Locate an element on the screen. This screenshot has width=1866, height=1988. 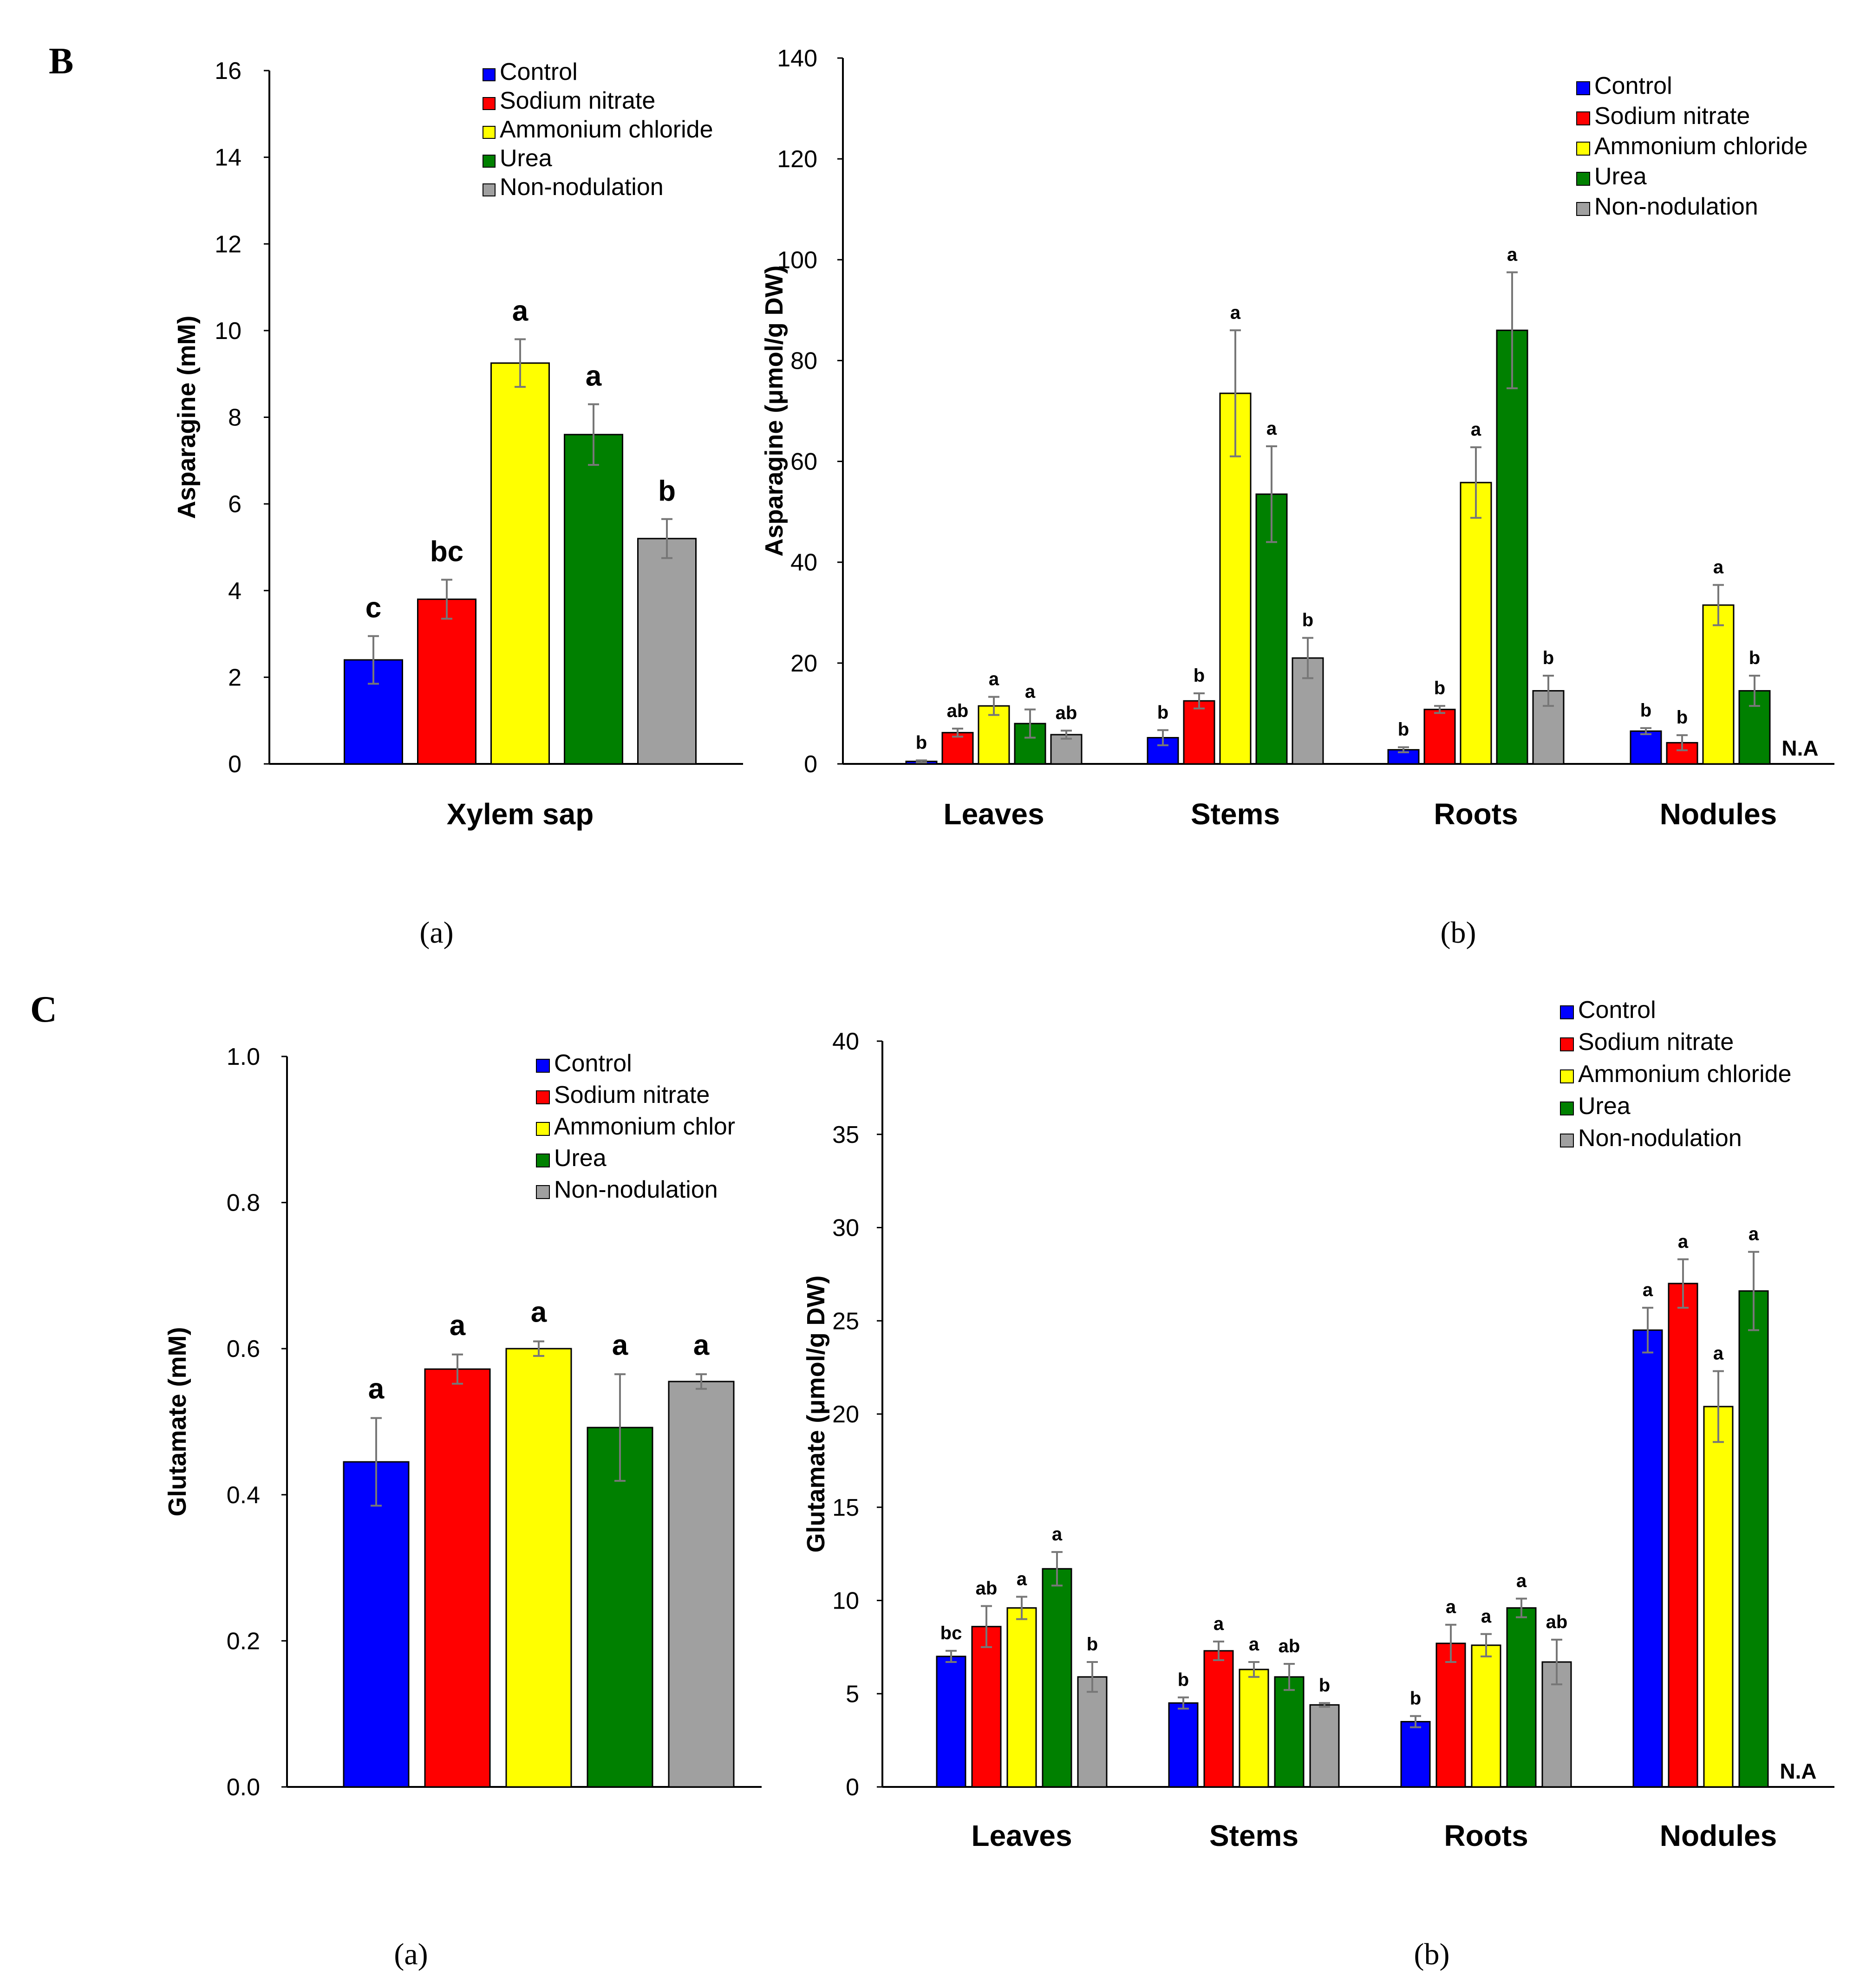
y-tick-label: 0.0 is located at coordinates (244, 1787).